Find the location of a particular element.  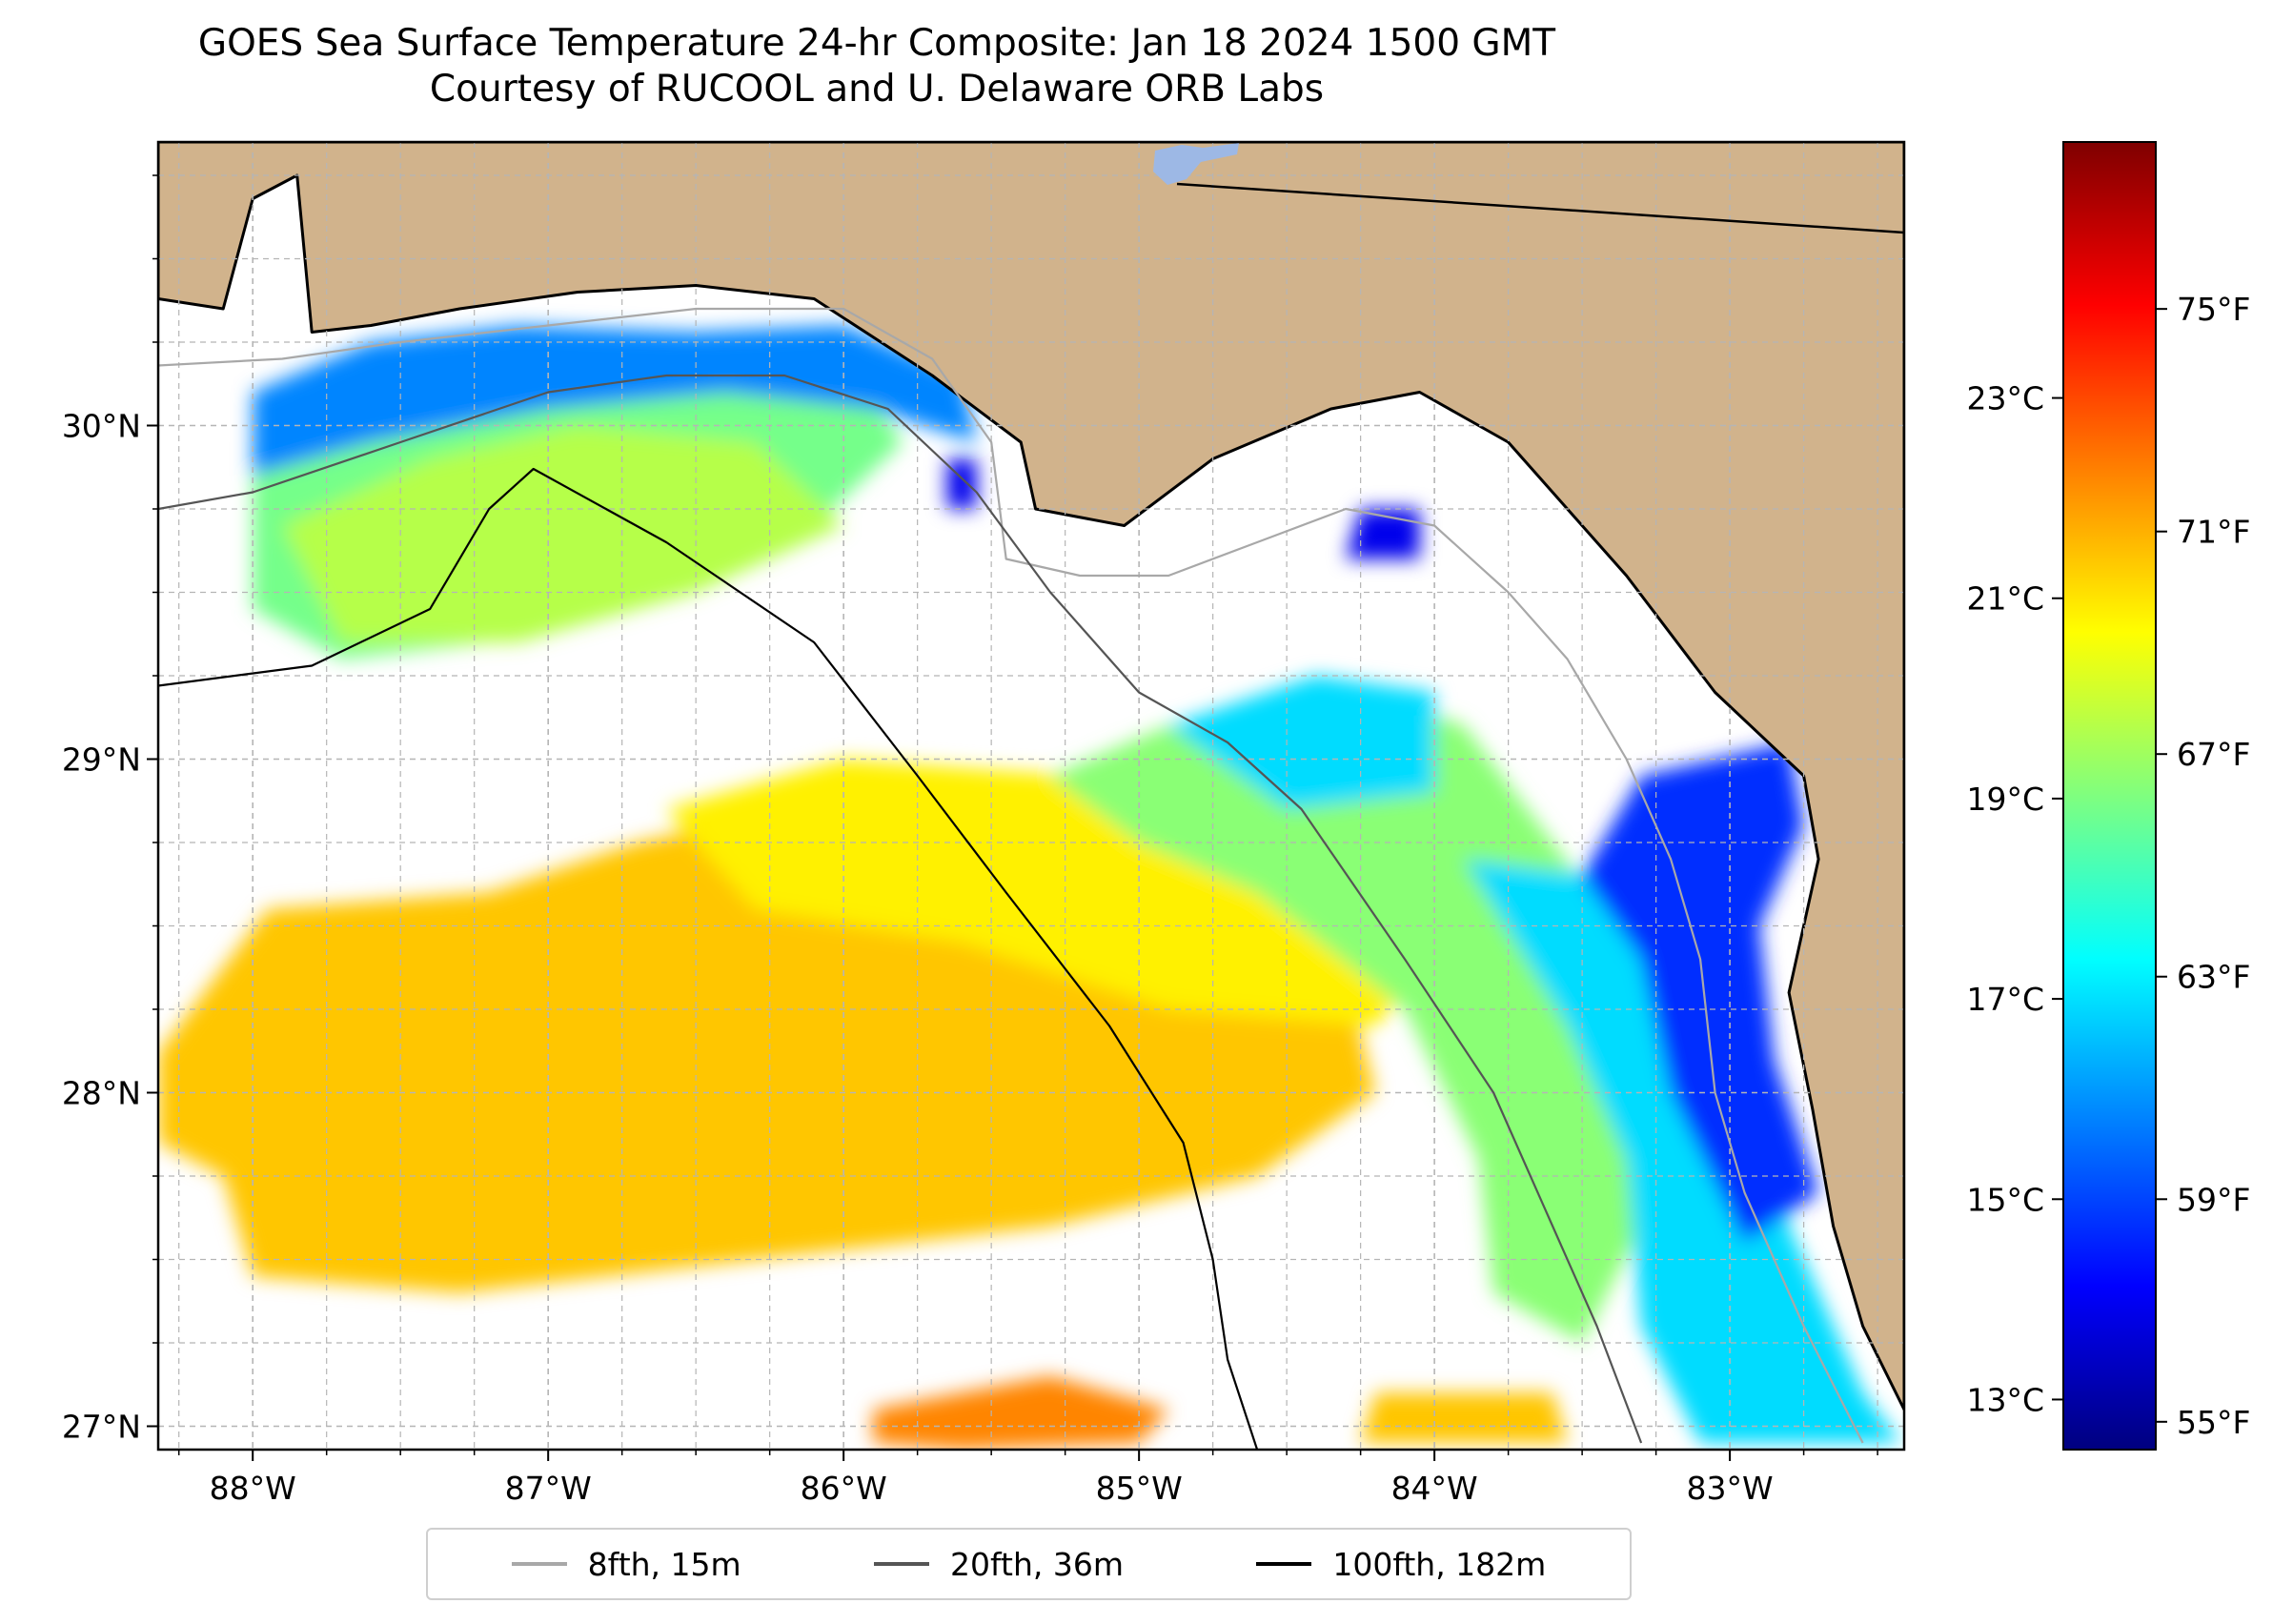

colorbar-c-label: 19°C is located at coordinates (2005, 799).